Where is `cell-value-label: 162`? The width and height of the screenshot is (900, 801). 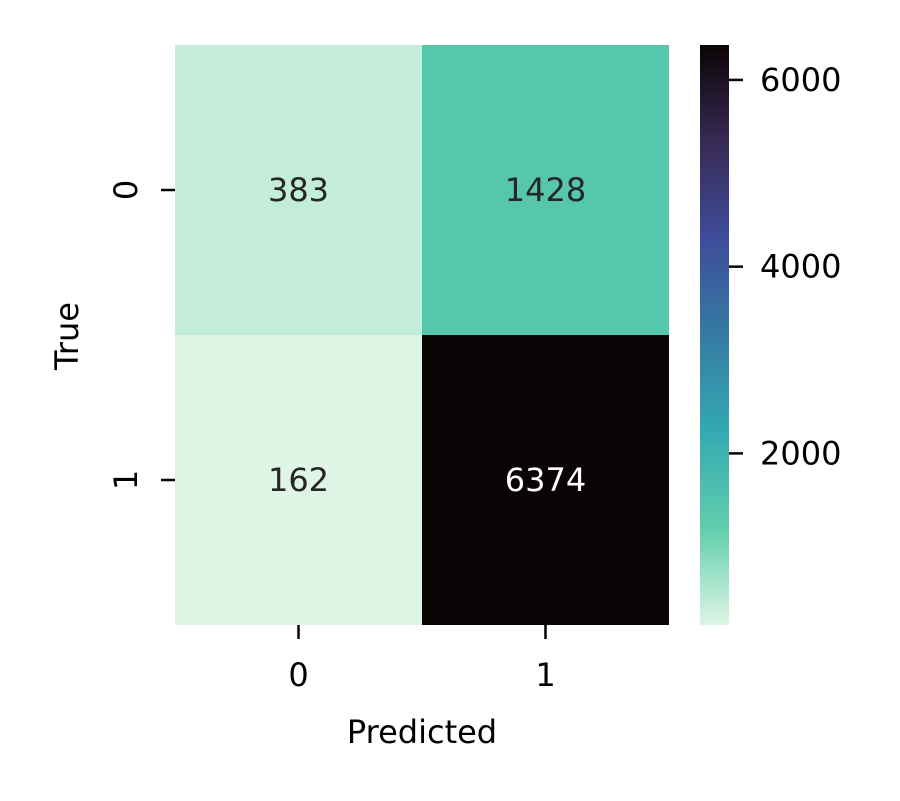
cell-value-label: 162 is located at coordinates (298, 480).